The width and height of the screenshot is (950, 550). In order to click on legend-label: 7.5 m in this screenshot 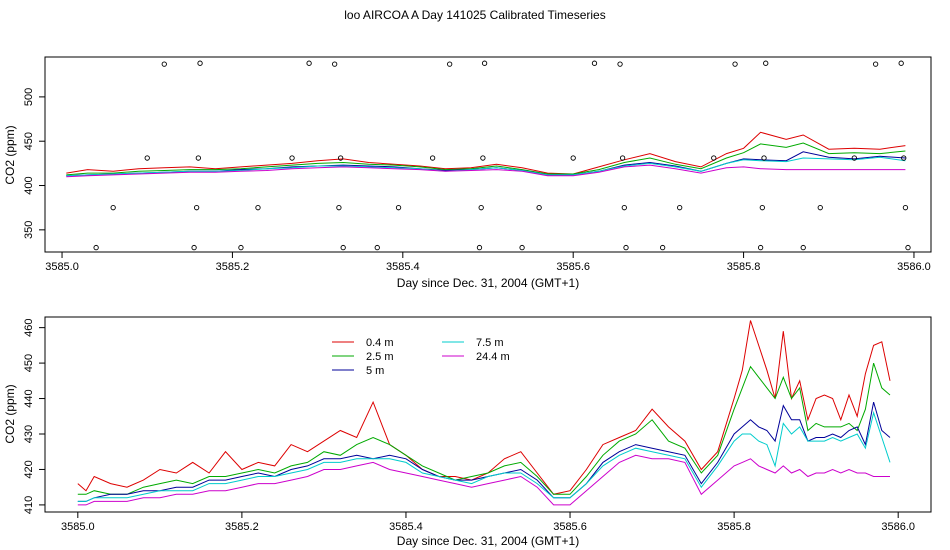, I will do `click(490, 343)`.